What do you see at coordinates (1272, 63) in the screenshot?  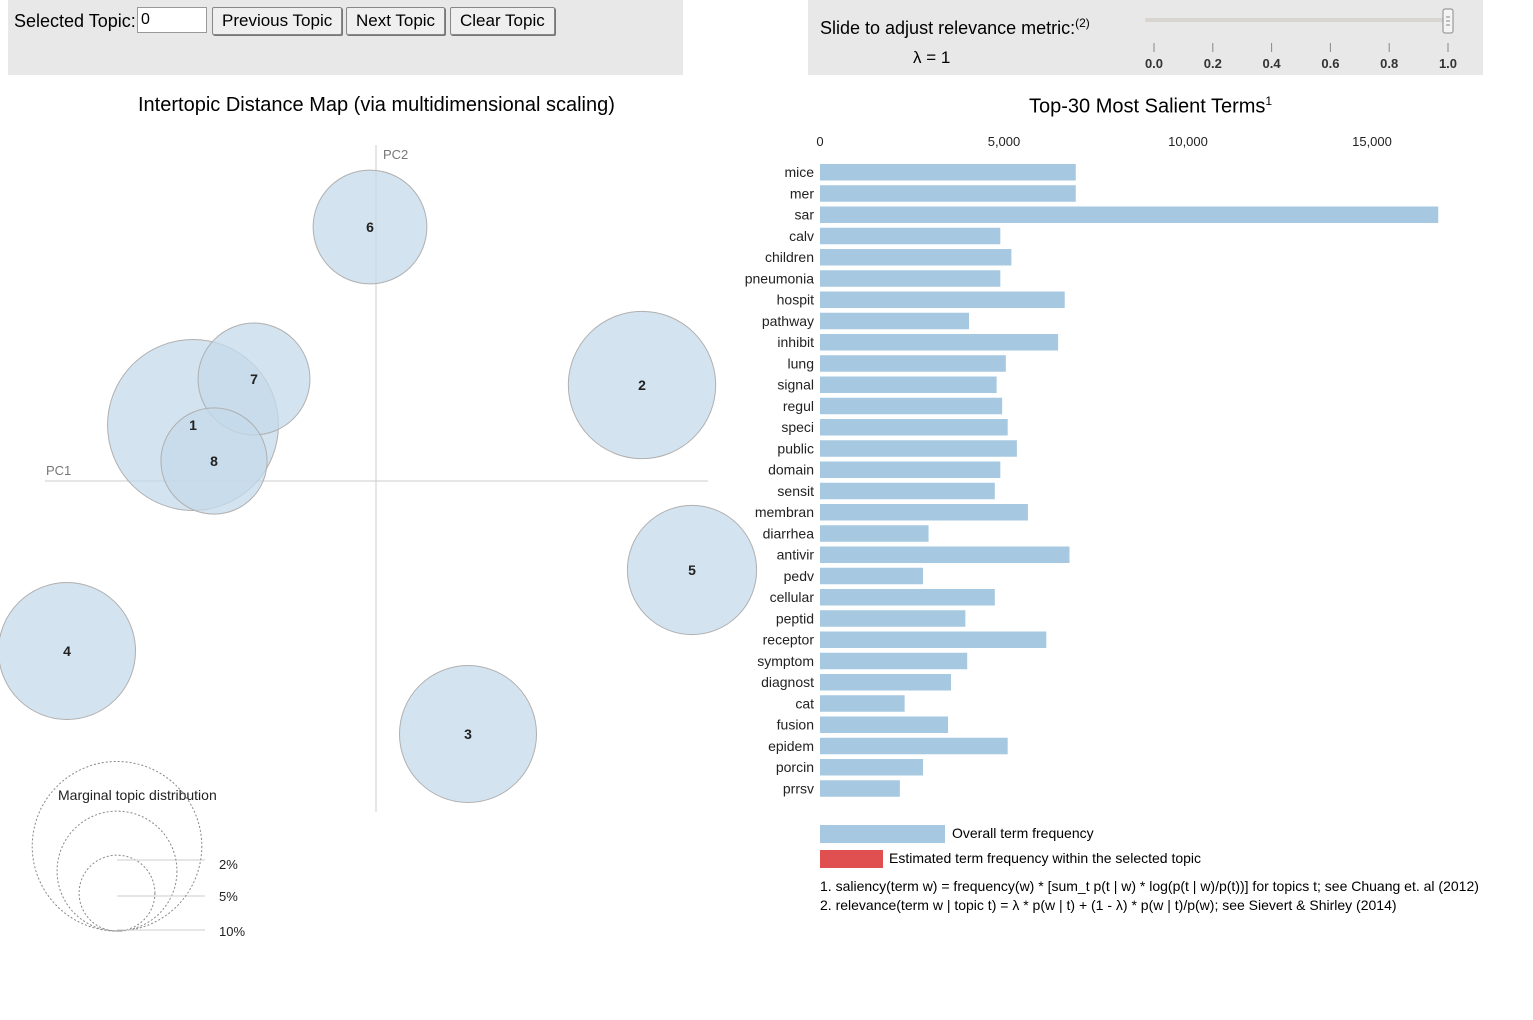 I see `slider-tick-label: 0.4` at bounding box center [1272, 63].